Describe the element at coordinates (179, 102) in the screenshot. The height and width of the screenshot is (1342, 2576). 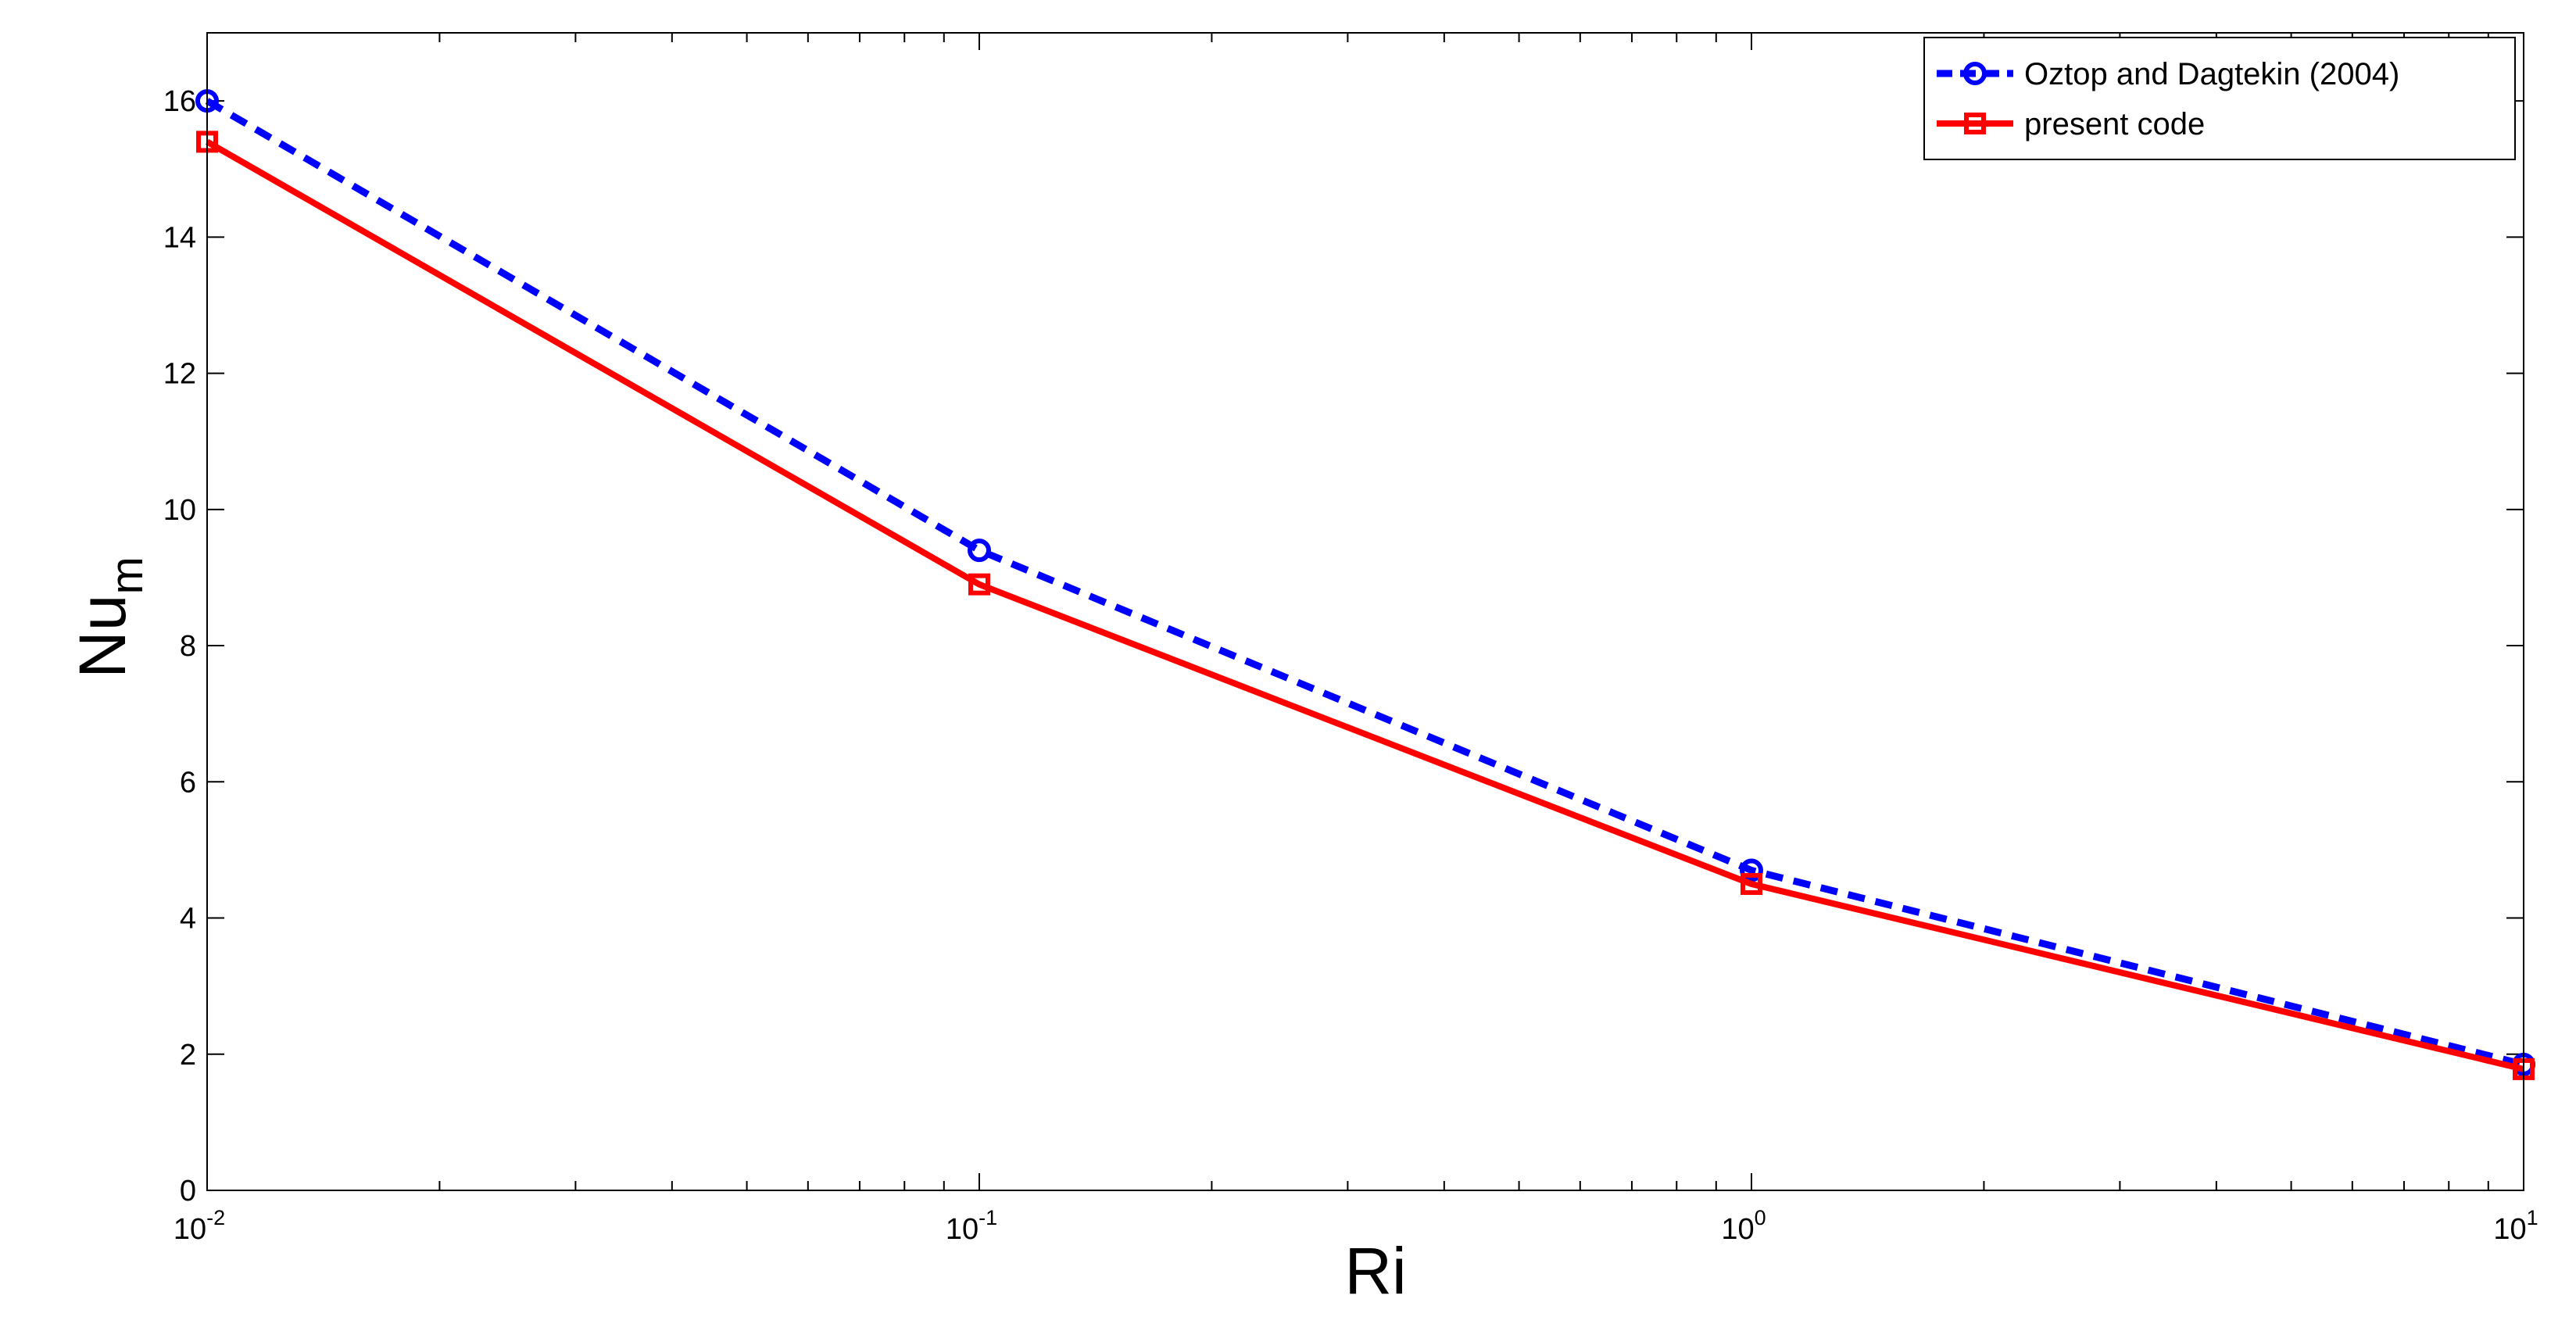
I see `y-tick-label: 16` at that location.